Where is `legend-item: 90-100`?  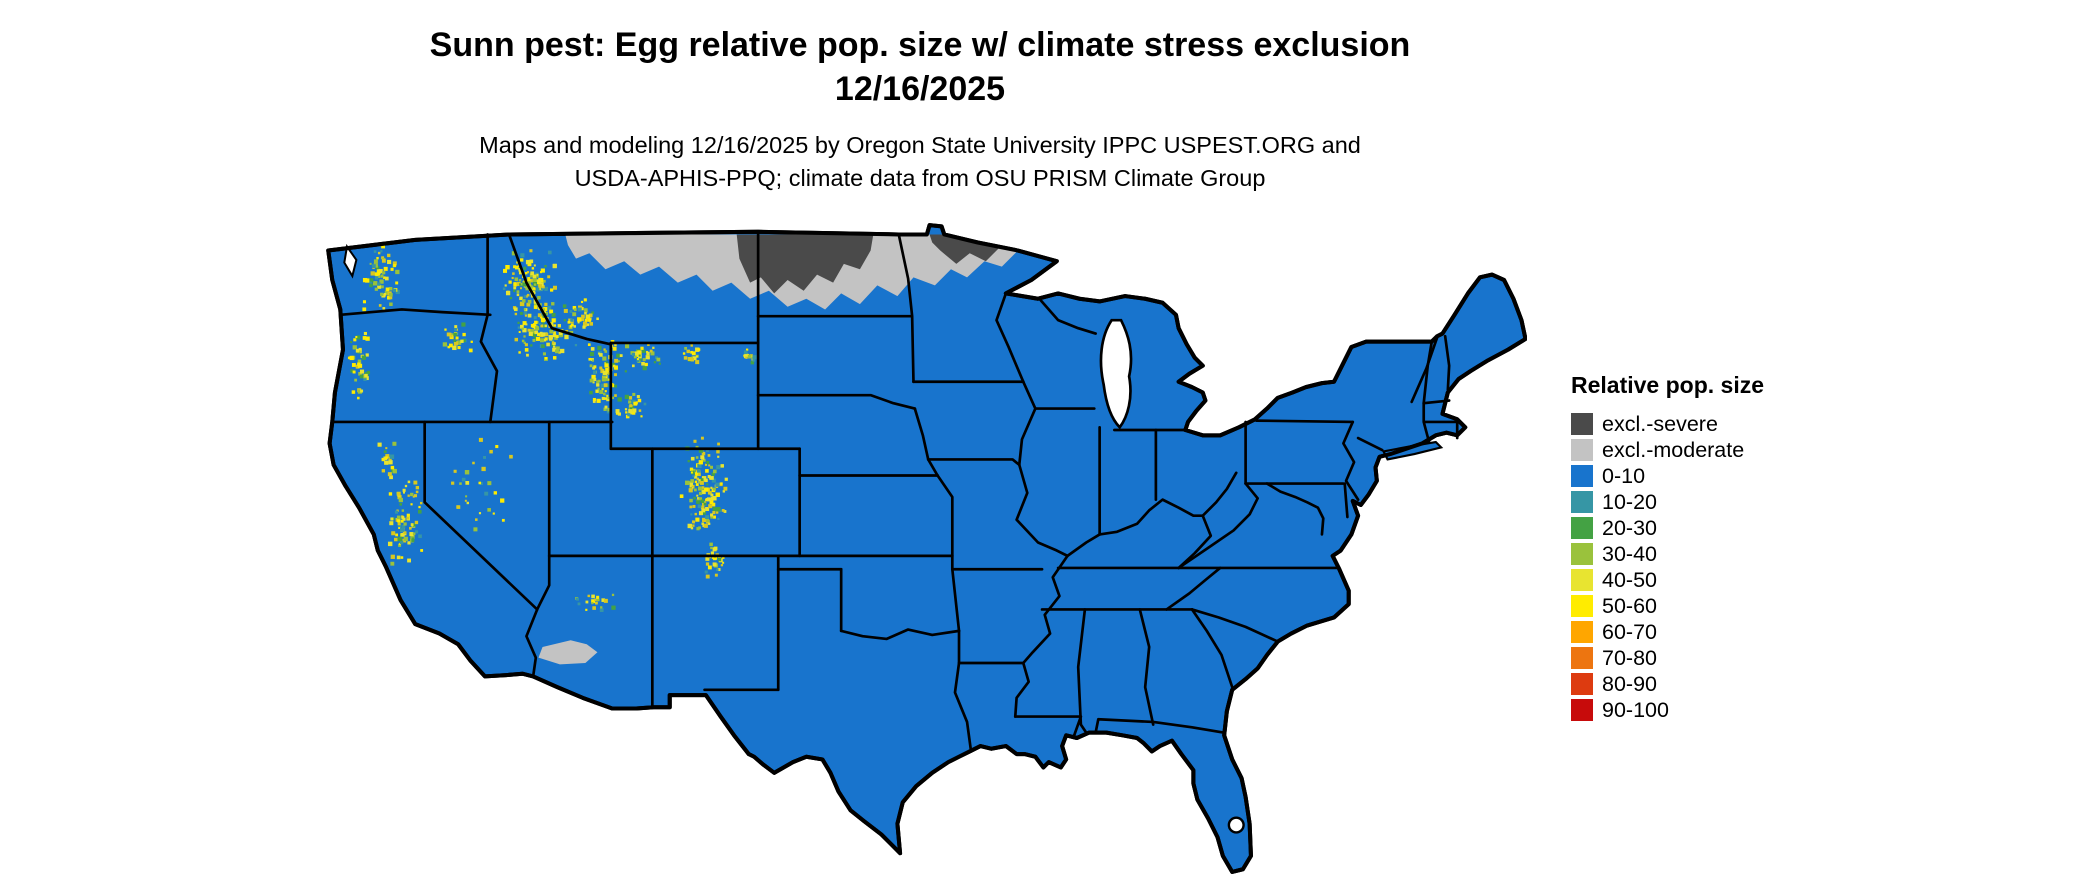
legend-item: 90-100 is located at coordinates (1667, 710).